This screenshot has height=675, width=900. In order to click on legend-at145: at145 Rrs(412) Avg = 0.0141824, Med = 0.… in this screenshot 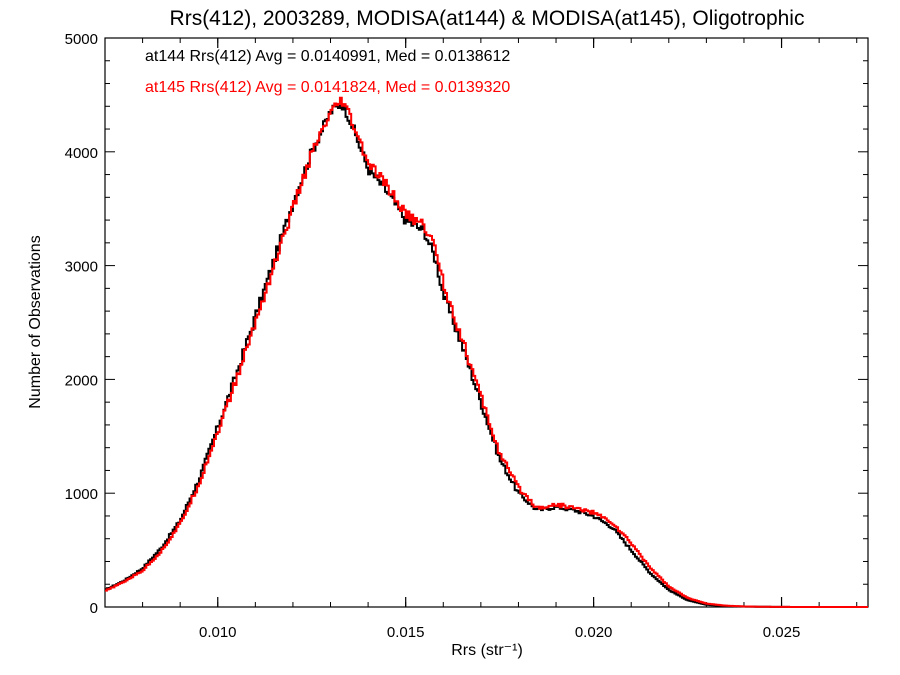, I will do `click(327, 87)`.